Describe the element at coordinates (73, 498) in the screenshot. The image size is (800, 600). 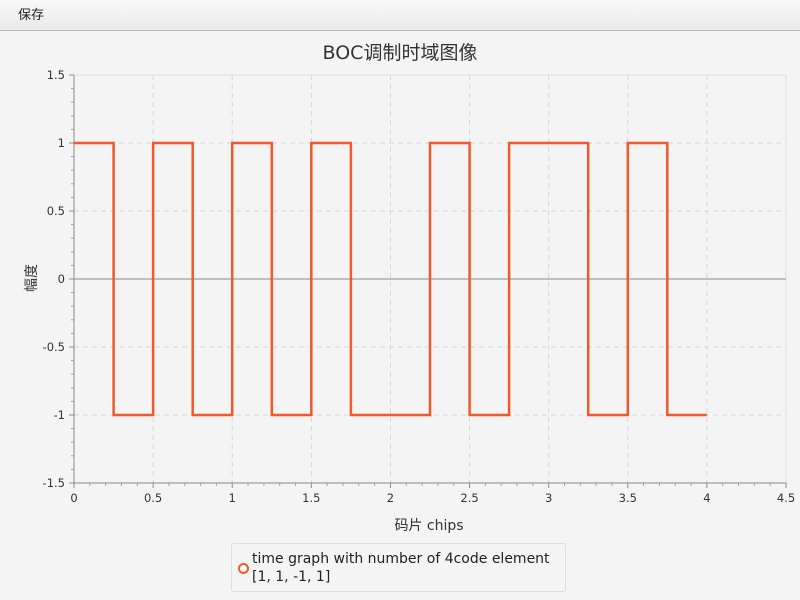
I see `x-tick-label: 0` at that location.